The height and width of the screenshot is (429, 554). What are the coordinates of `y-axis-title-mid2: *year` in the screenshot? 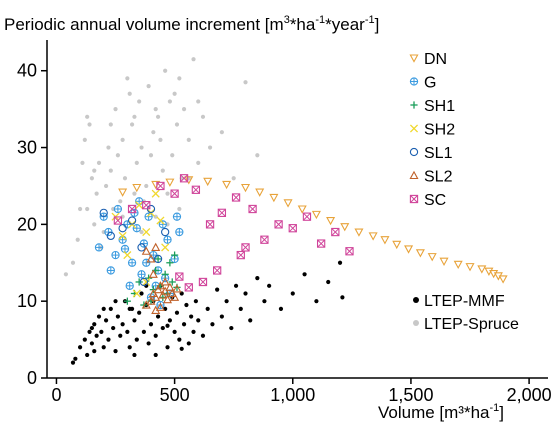 It's located at (345, 24).